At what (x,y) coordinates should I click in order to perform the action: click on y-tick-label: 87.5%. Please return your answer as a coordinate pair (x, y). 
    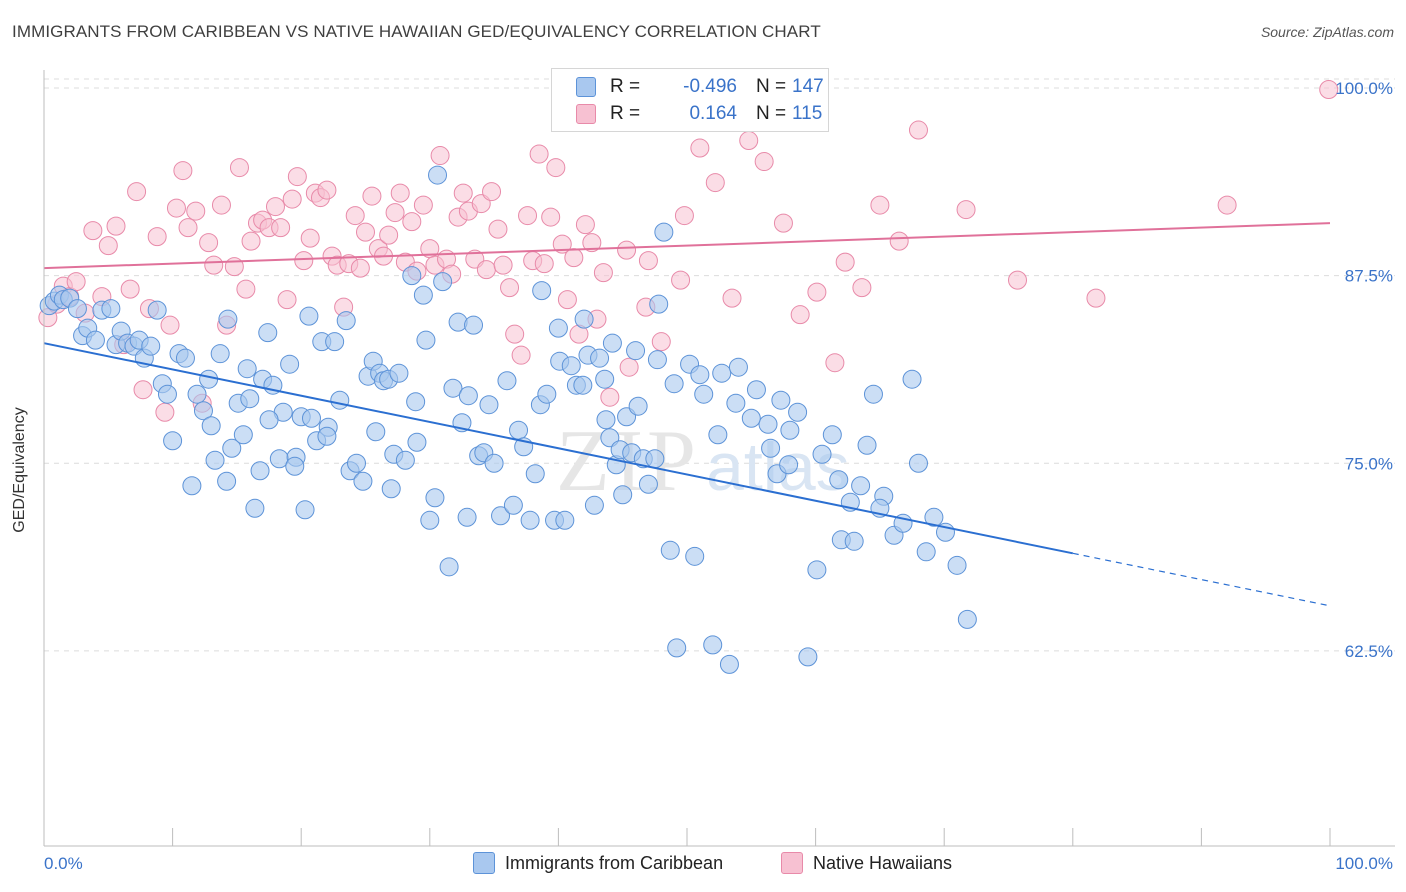
    Looking at the image, I should click on (1369, 276).